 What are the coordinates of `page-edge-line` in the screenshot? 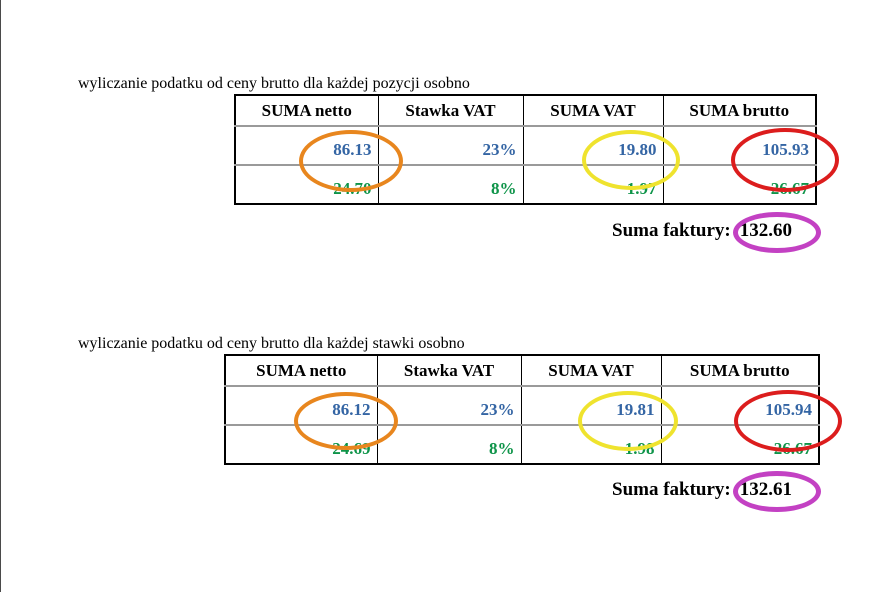 It's located at (0, 296).